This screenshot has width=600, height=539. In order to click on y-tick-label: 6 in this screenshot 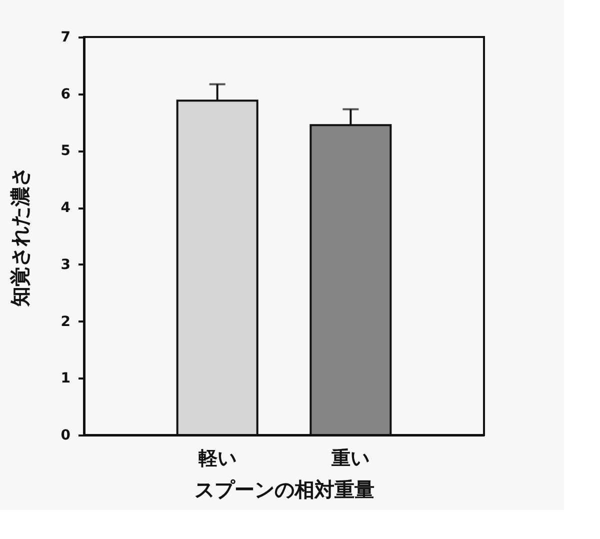, I will do `click(65, 94)`.